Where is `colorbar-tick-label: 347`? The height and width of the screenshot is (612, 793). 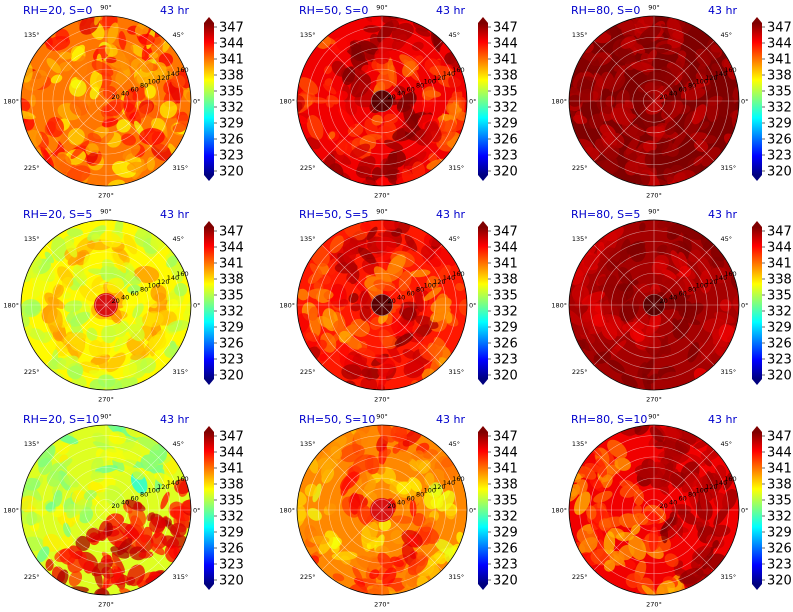 colorbar-tick-label: 347 is located at coordinates (231, 437).